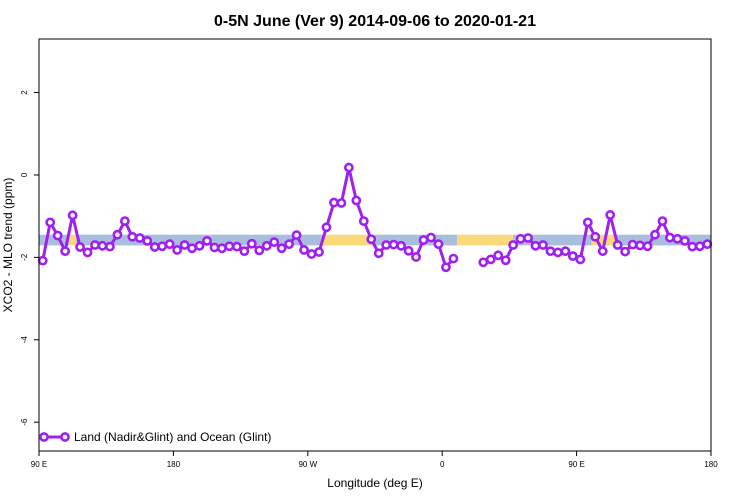 The height and width of the screenshot is (500, 750). What do you see at coordinates (8, 245) in the screenshot?
I see `y-axis-label: XCO2 - MLO trend (ppm)` at bounding box center [8, 245].